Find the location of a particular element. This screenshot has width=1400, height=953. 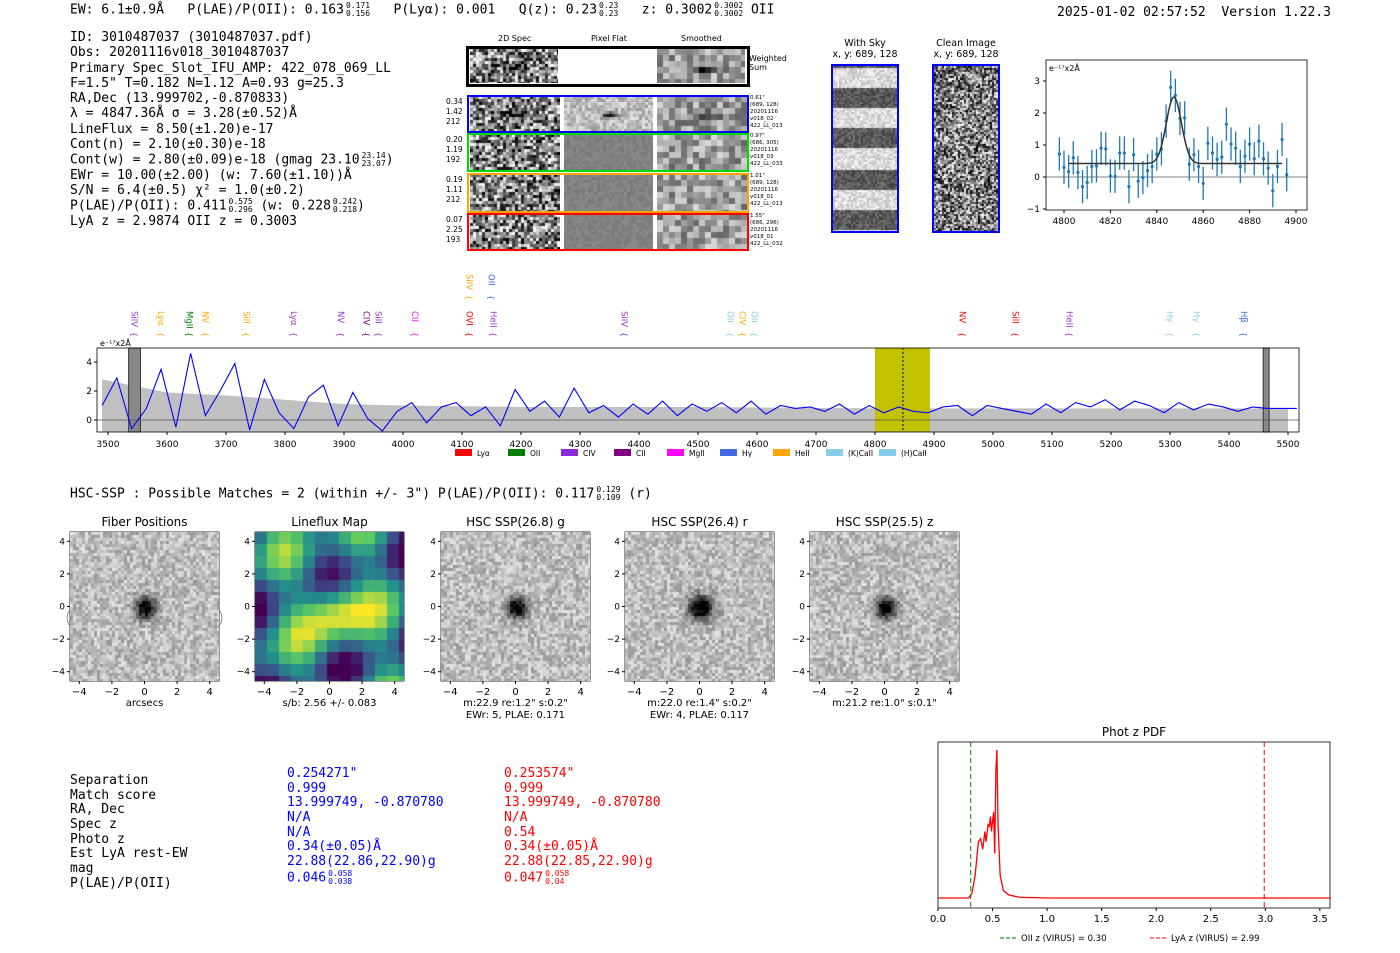

timestamp: 2025-01-02 02:57:52 is located at coordinates (1131, 12).